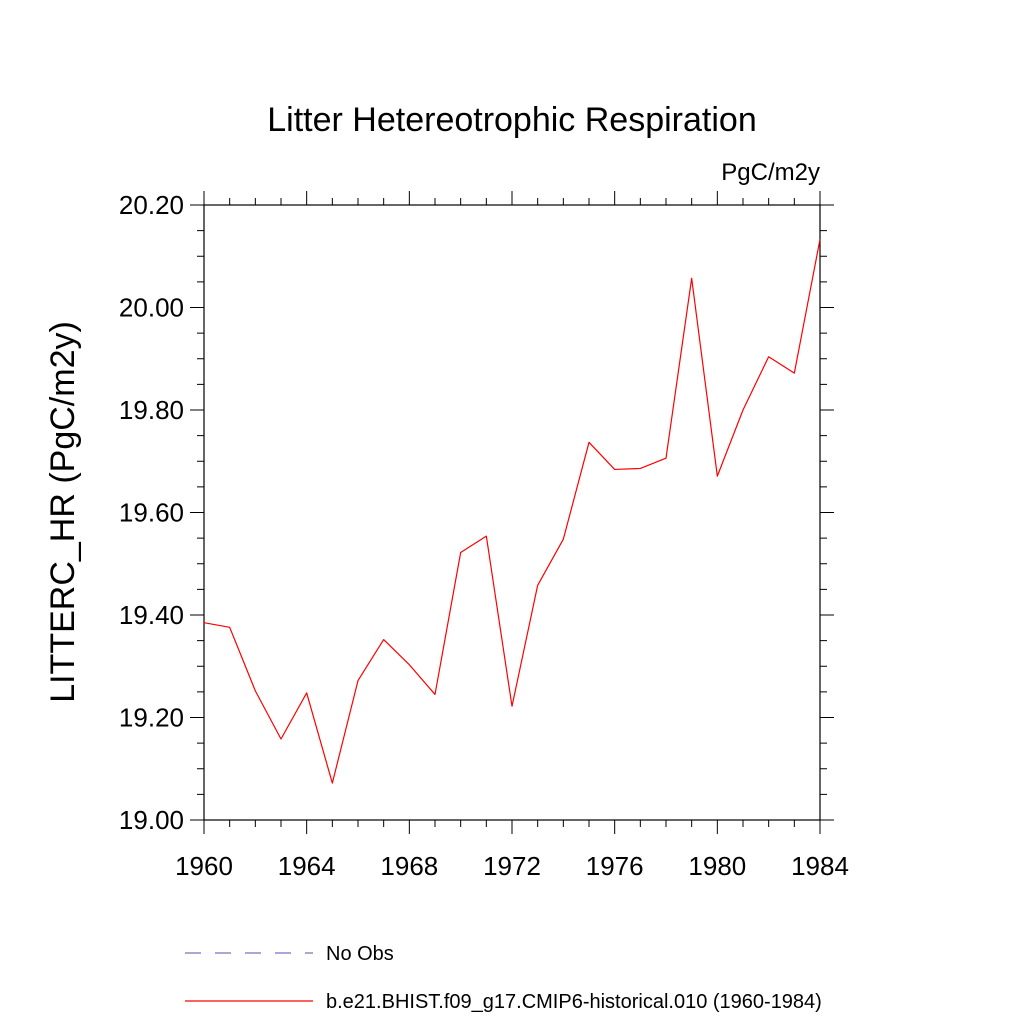  What do you see at coordinates (151, 308) in the screenshot?
I see `y-tick-label: 20.00` at bounding box center [151, 308].